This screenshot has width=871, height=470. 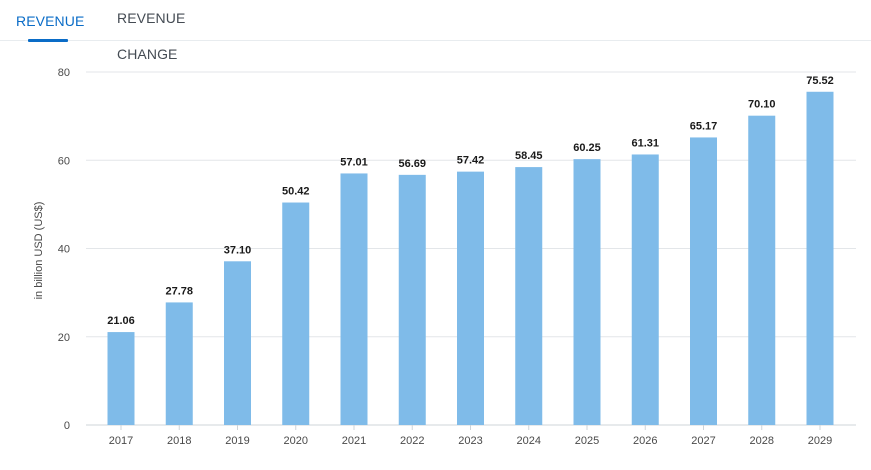 I want to click on x-tick-label: 2021, so click(x=354, y=441).